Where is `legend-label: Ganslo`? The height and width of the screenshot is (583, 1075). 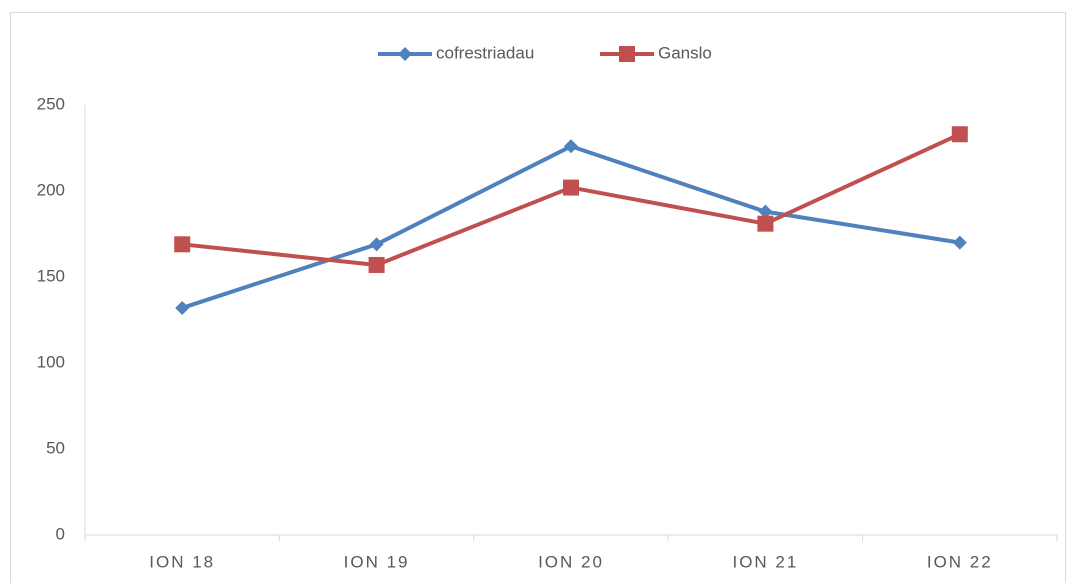 legend-label: Ganslo is located at coordinates (685, 52).